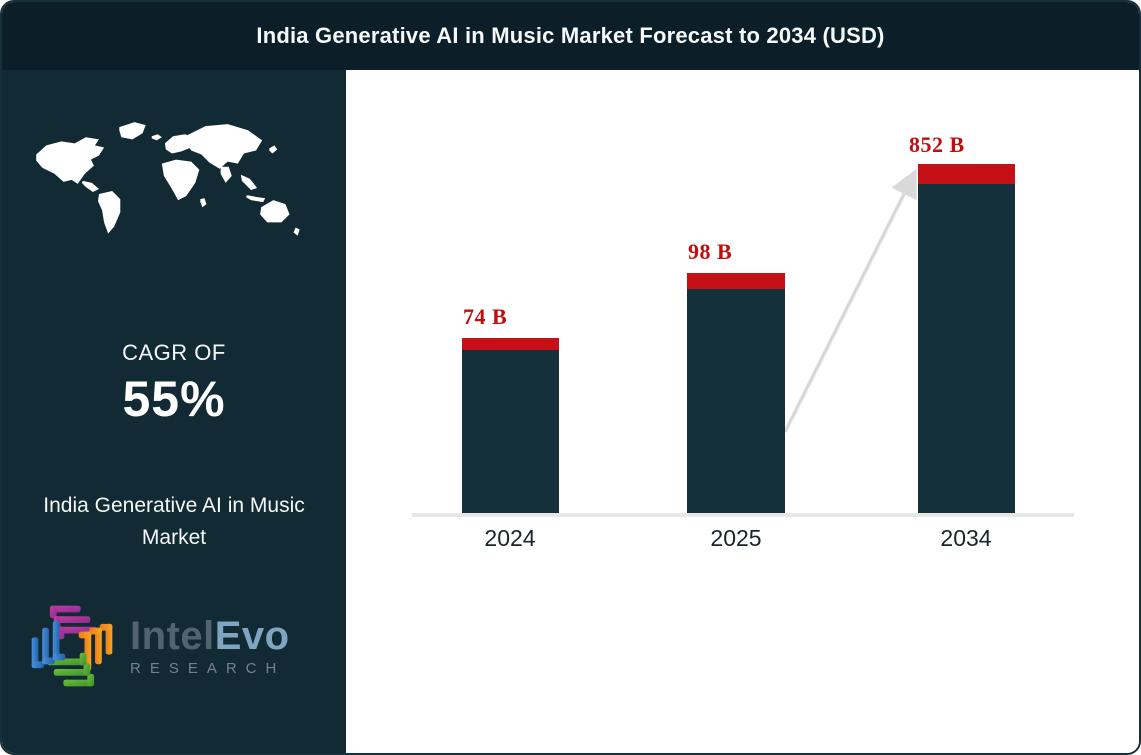  I want to click on bar-2034, so click(966, 338).